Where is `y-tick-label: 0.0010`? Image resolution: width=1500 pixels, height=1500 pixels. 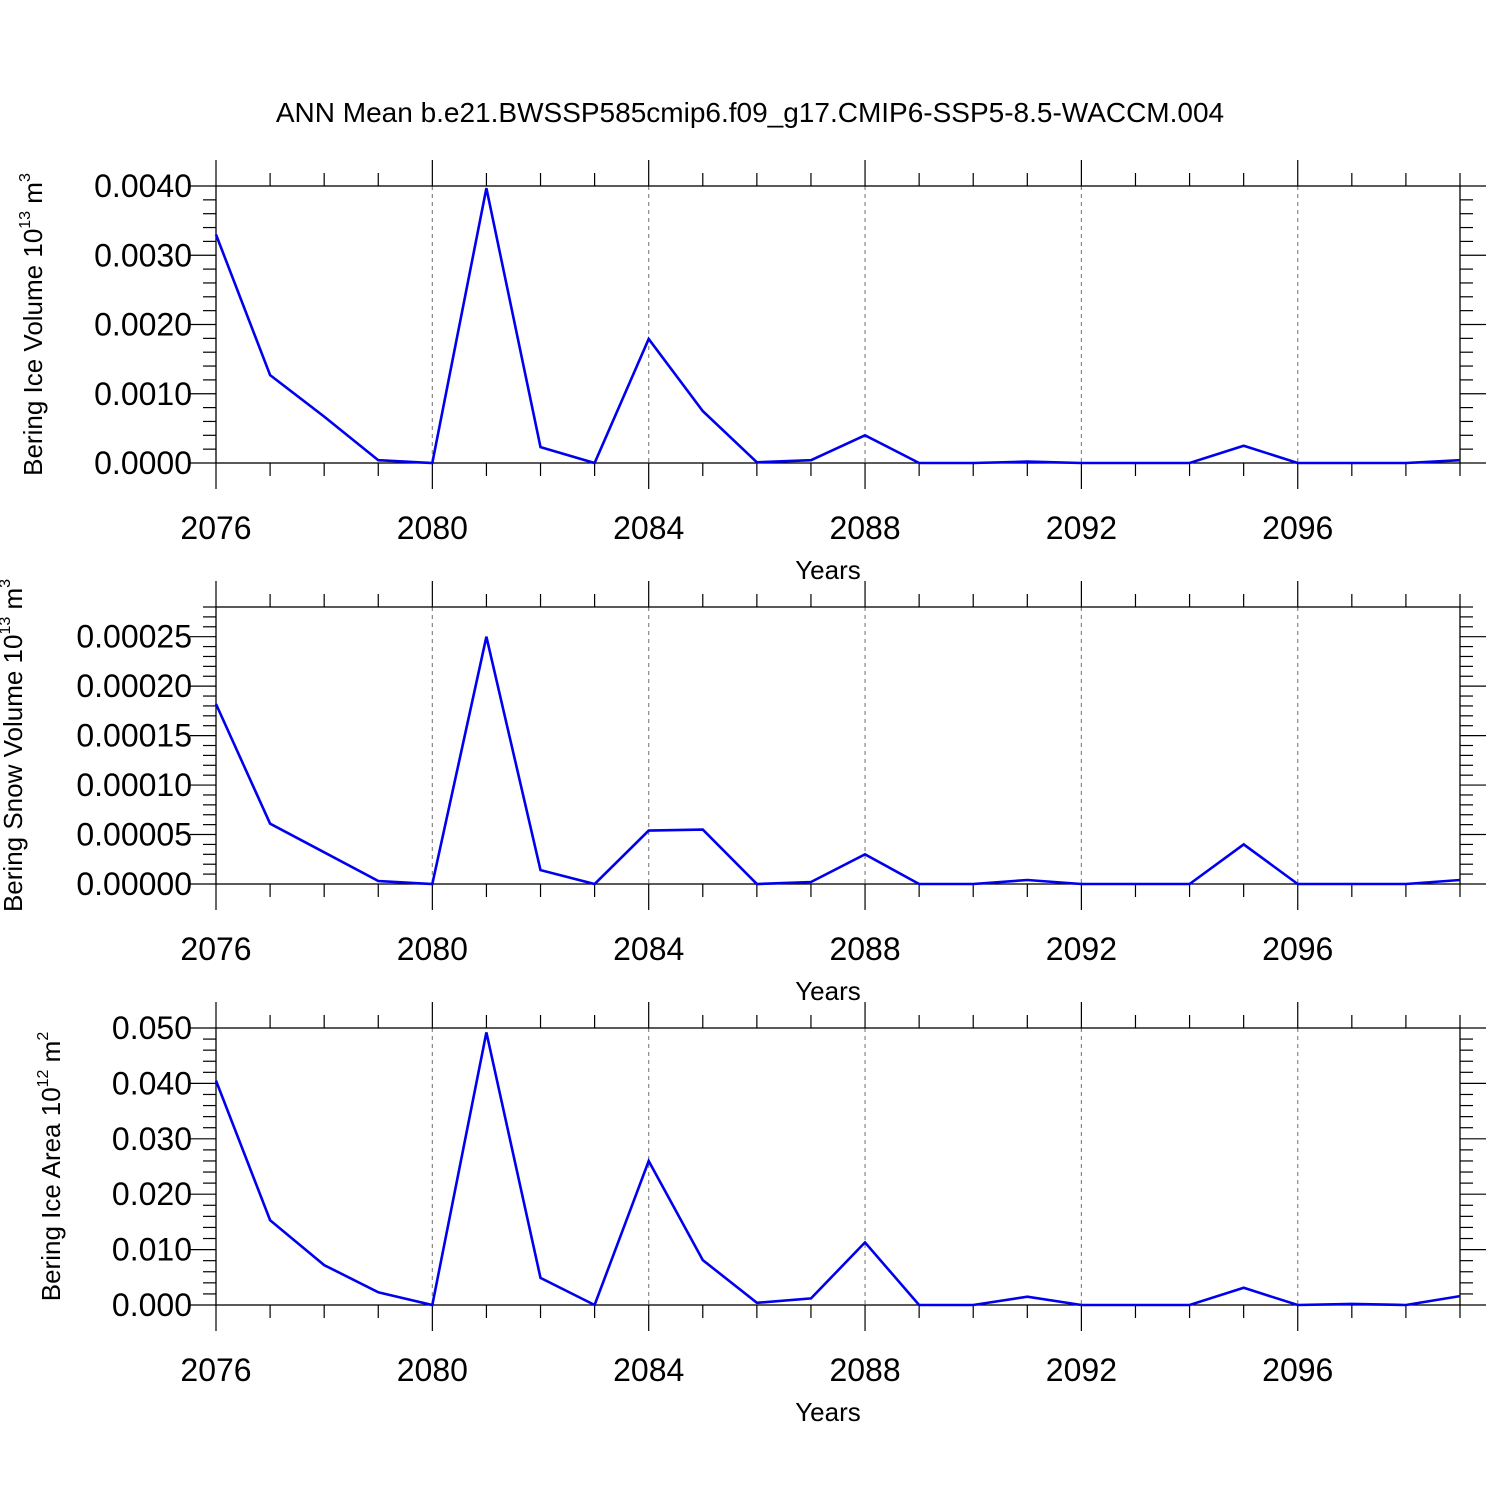
y-tick-label: 0.0010 is located at coordinates (143, 394).